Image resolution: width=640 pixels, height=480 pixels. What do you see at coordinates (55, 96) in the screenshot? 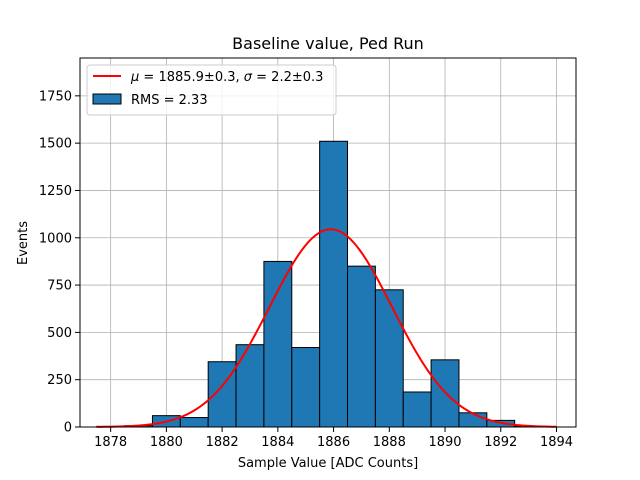
I see `y-tick-label-7: 1750` at bounding box center [55, 96].